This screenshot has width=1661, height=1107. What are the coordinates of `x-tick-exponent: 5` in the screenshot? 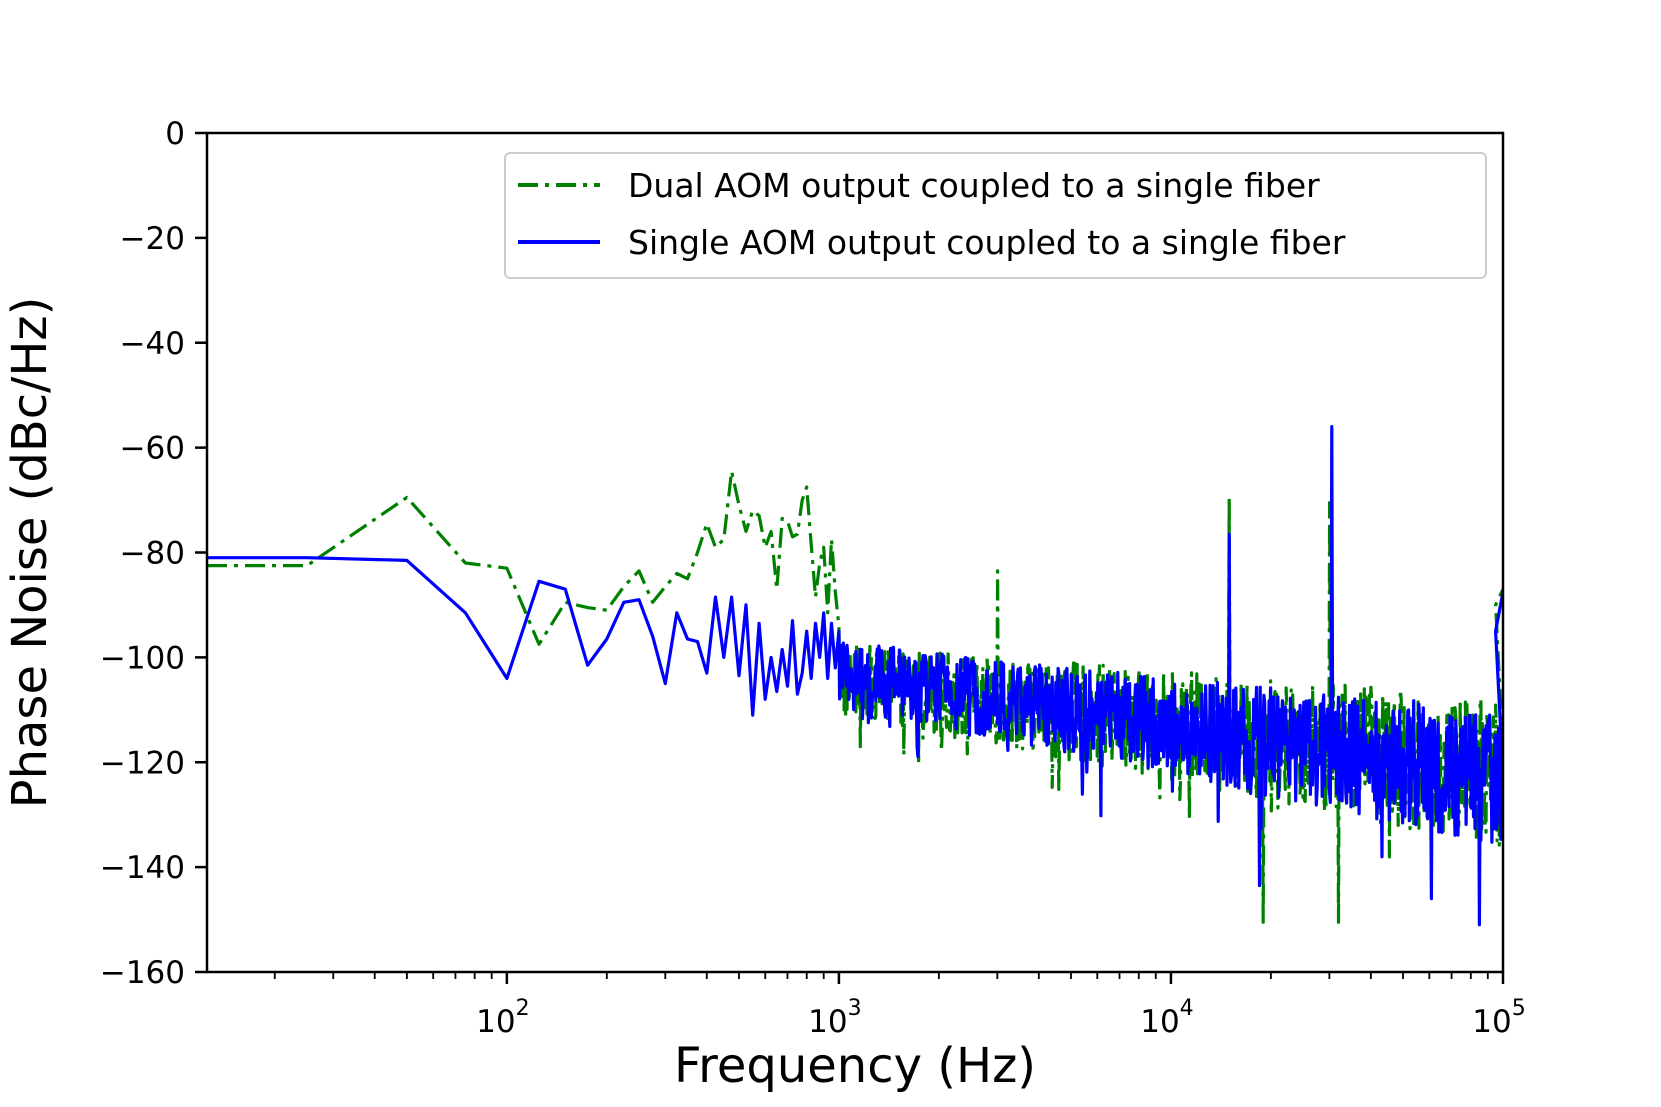 It's located at (1519, 1008).